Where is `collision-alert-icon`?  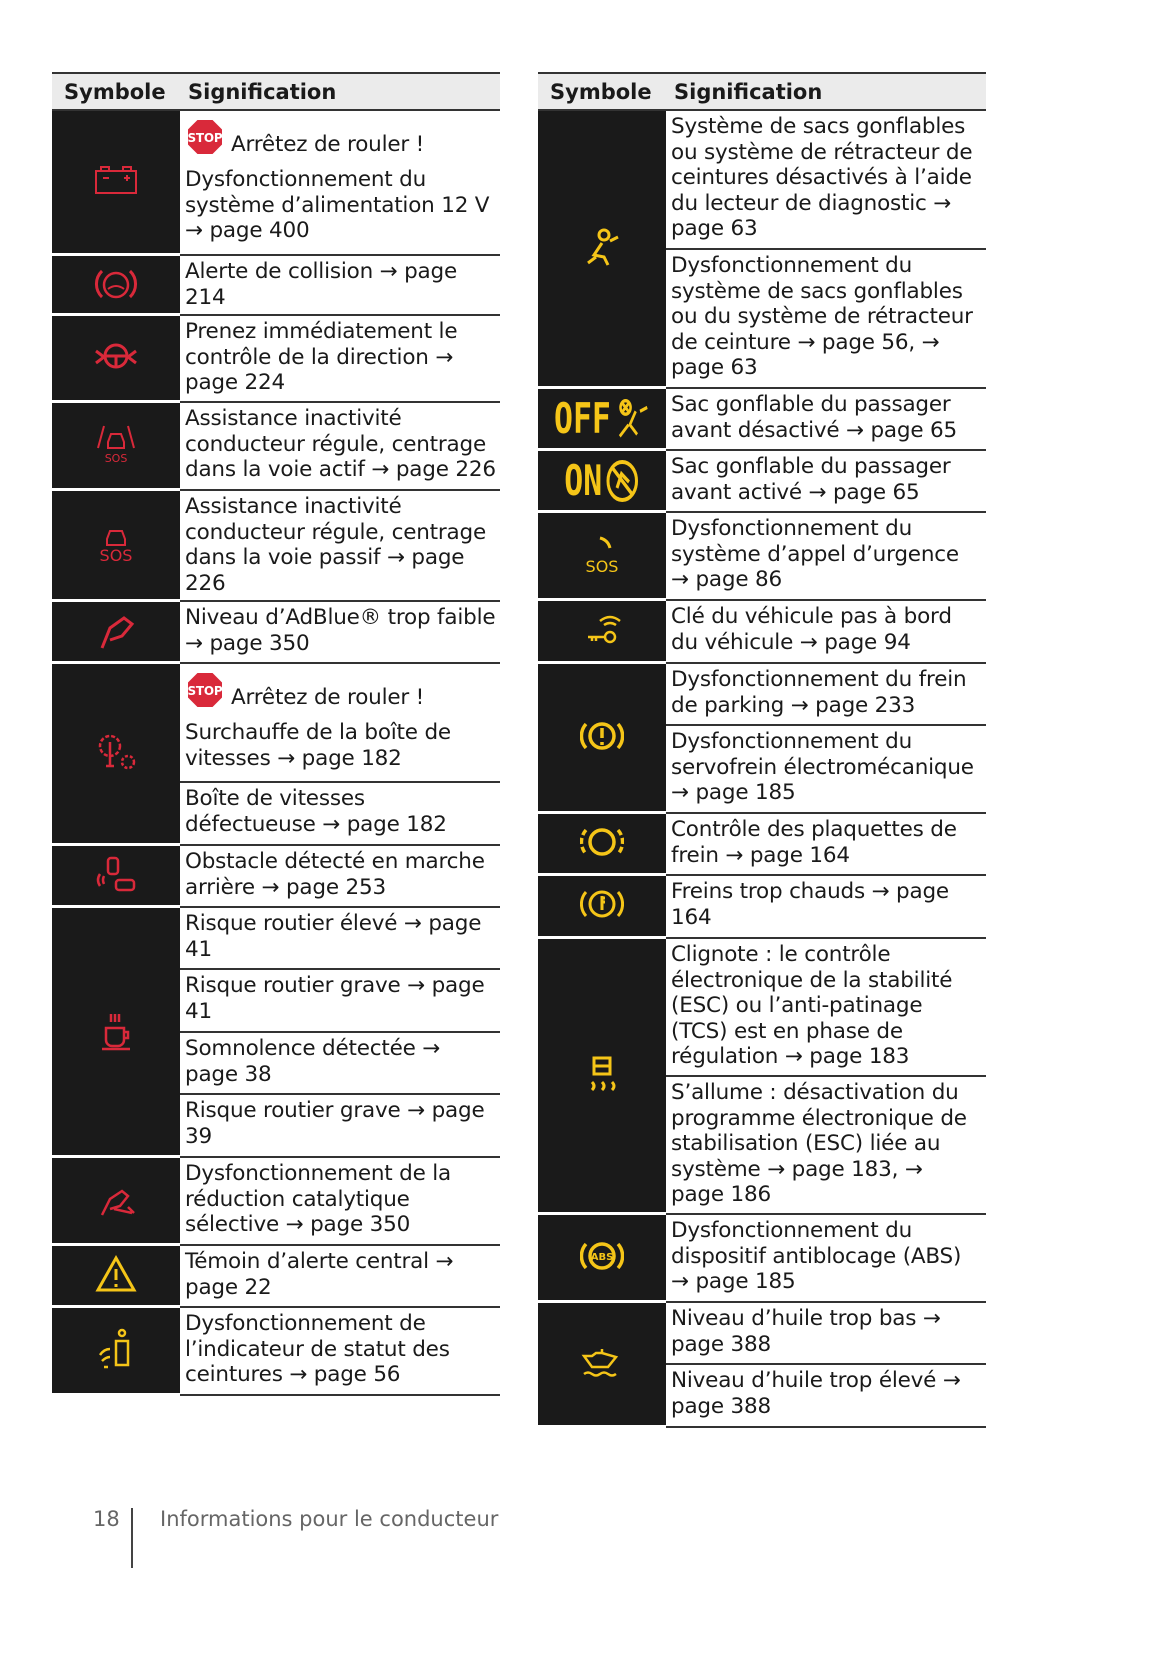 collision-alert-icon is located at coordinates (116, 286).